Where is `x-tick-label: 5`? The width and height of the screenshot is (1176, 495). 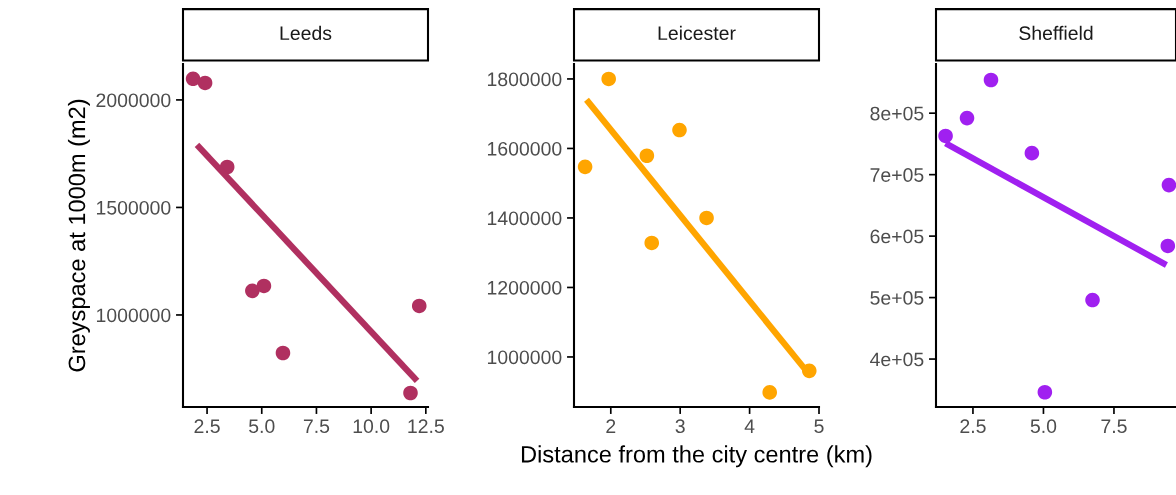 x-tick-label: 5 is located at coordinates (819, 426).